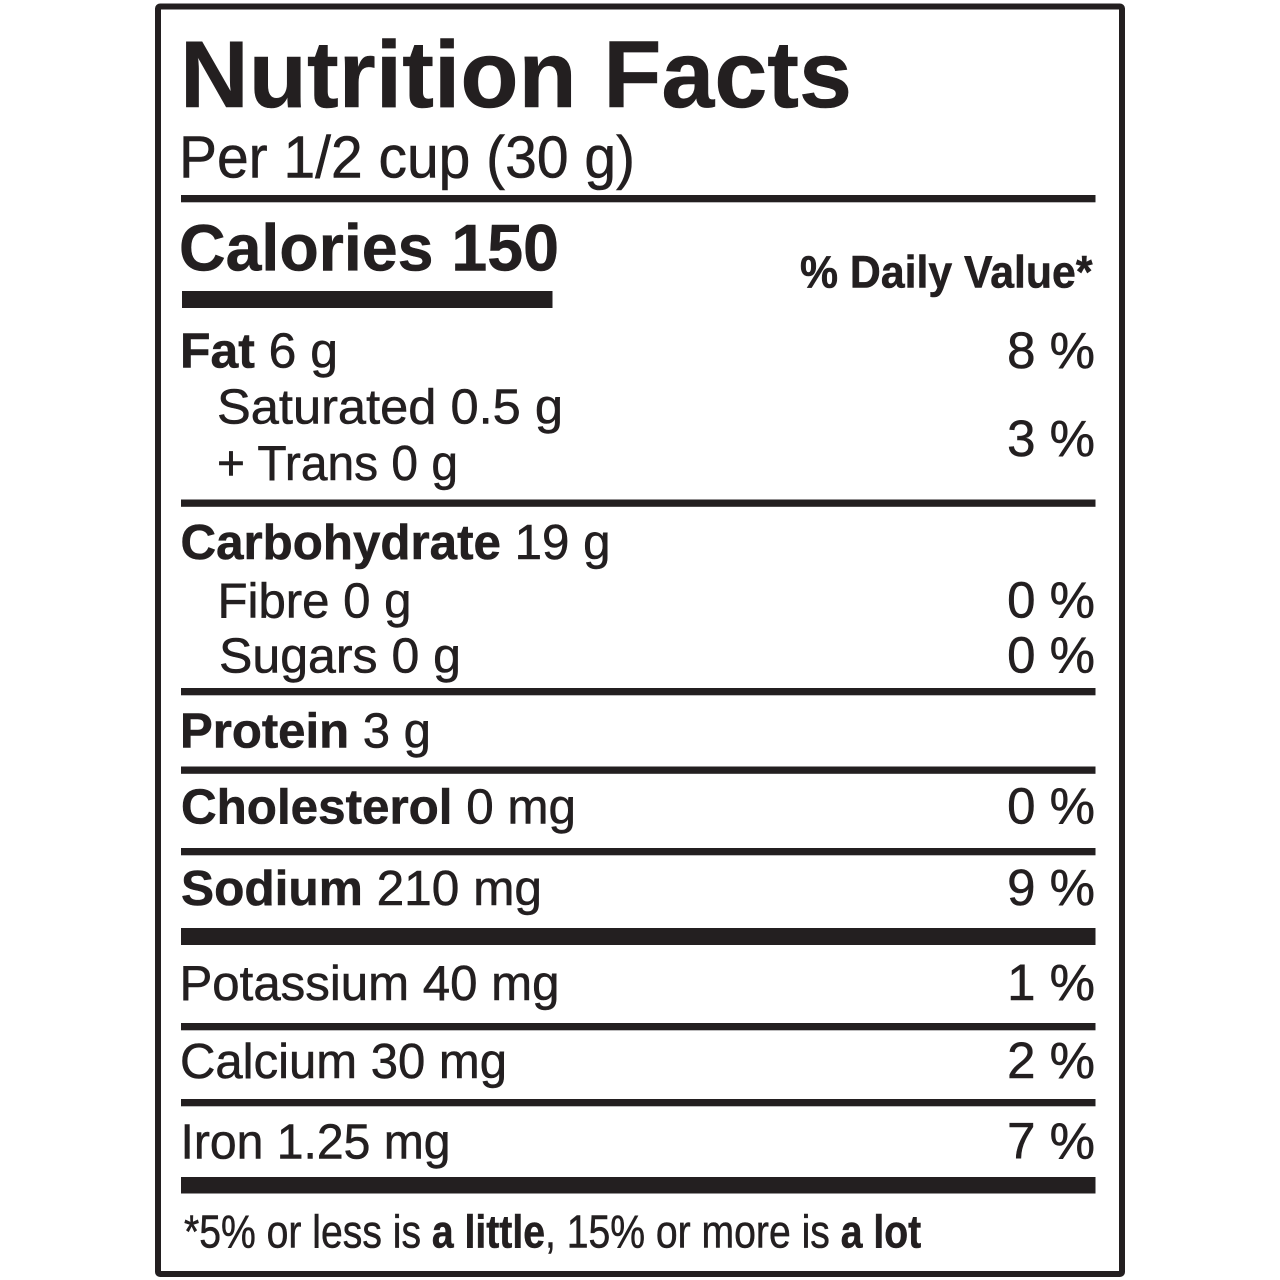  What do you see at coordinates (1051, 1141) in the screenshot?
I see `svg-text: 7 %` at bounding box center [1051, 1141].